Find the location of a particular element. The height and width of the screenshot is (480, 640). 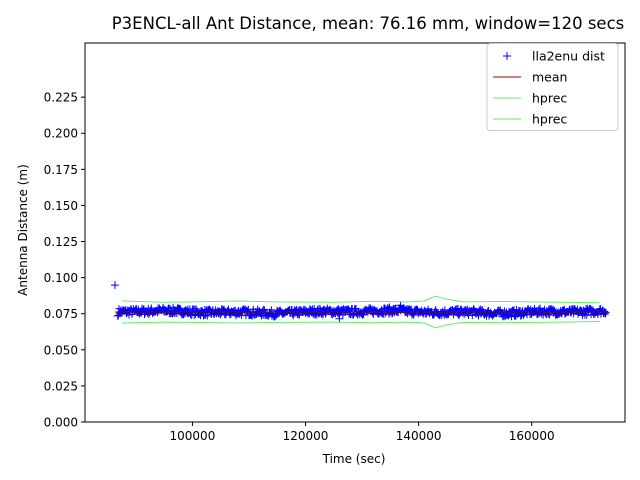

y-tick-label: 0.050 is located at coordinates (61, 350).